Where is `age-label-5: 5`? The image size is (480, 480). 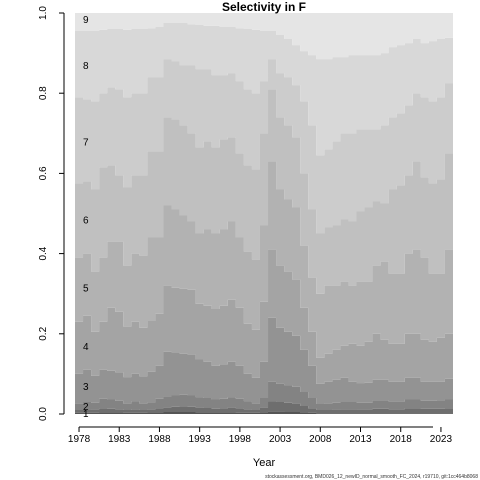
age-label-5: 5 is located at coordinates (86, 289).